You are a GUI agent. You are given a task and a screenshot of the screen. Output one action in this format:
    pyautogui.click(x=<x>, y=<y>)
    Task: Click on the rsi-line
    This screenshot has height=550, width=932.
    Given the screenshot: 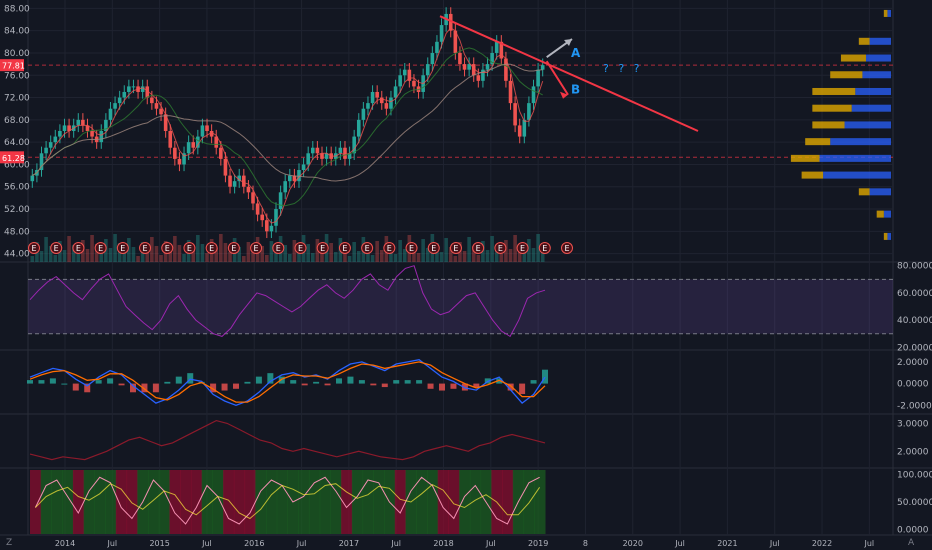 What is the action you would take?
    pyautogui.click(x=287, y=301)
    